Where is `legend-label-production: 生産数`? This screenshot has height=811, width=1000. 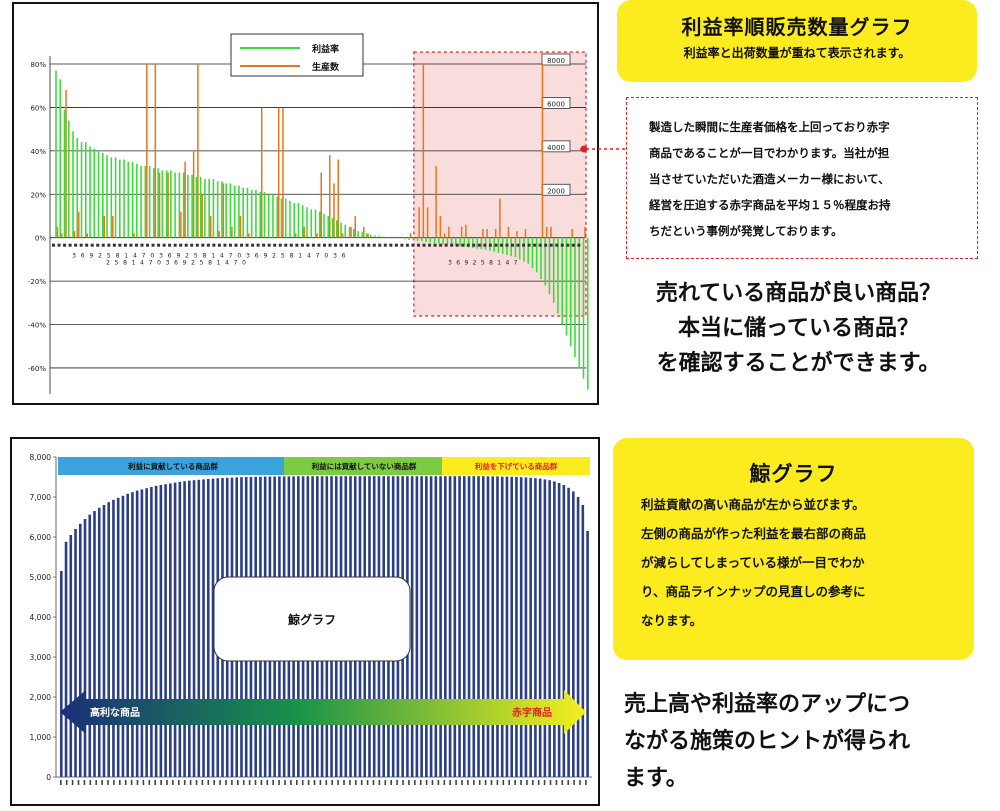 legend-label-production: 生産数 is located at coordinates (326, 67).